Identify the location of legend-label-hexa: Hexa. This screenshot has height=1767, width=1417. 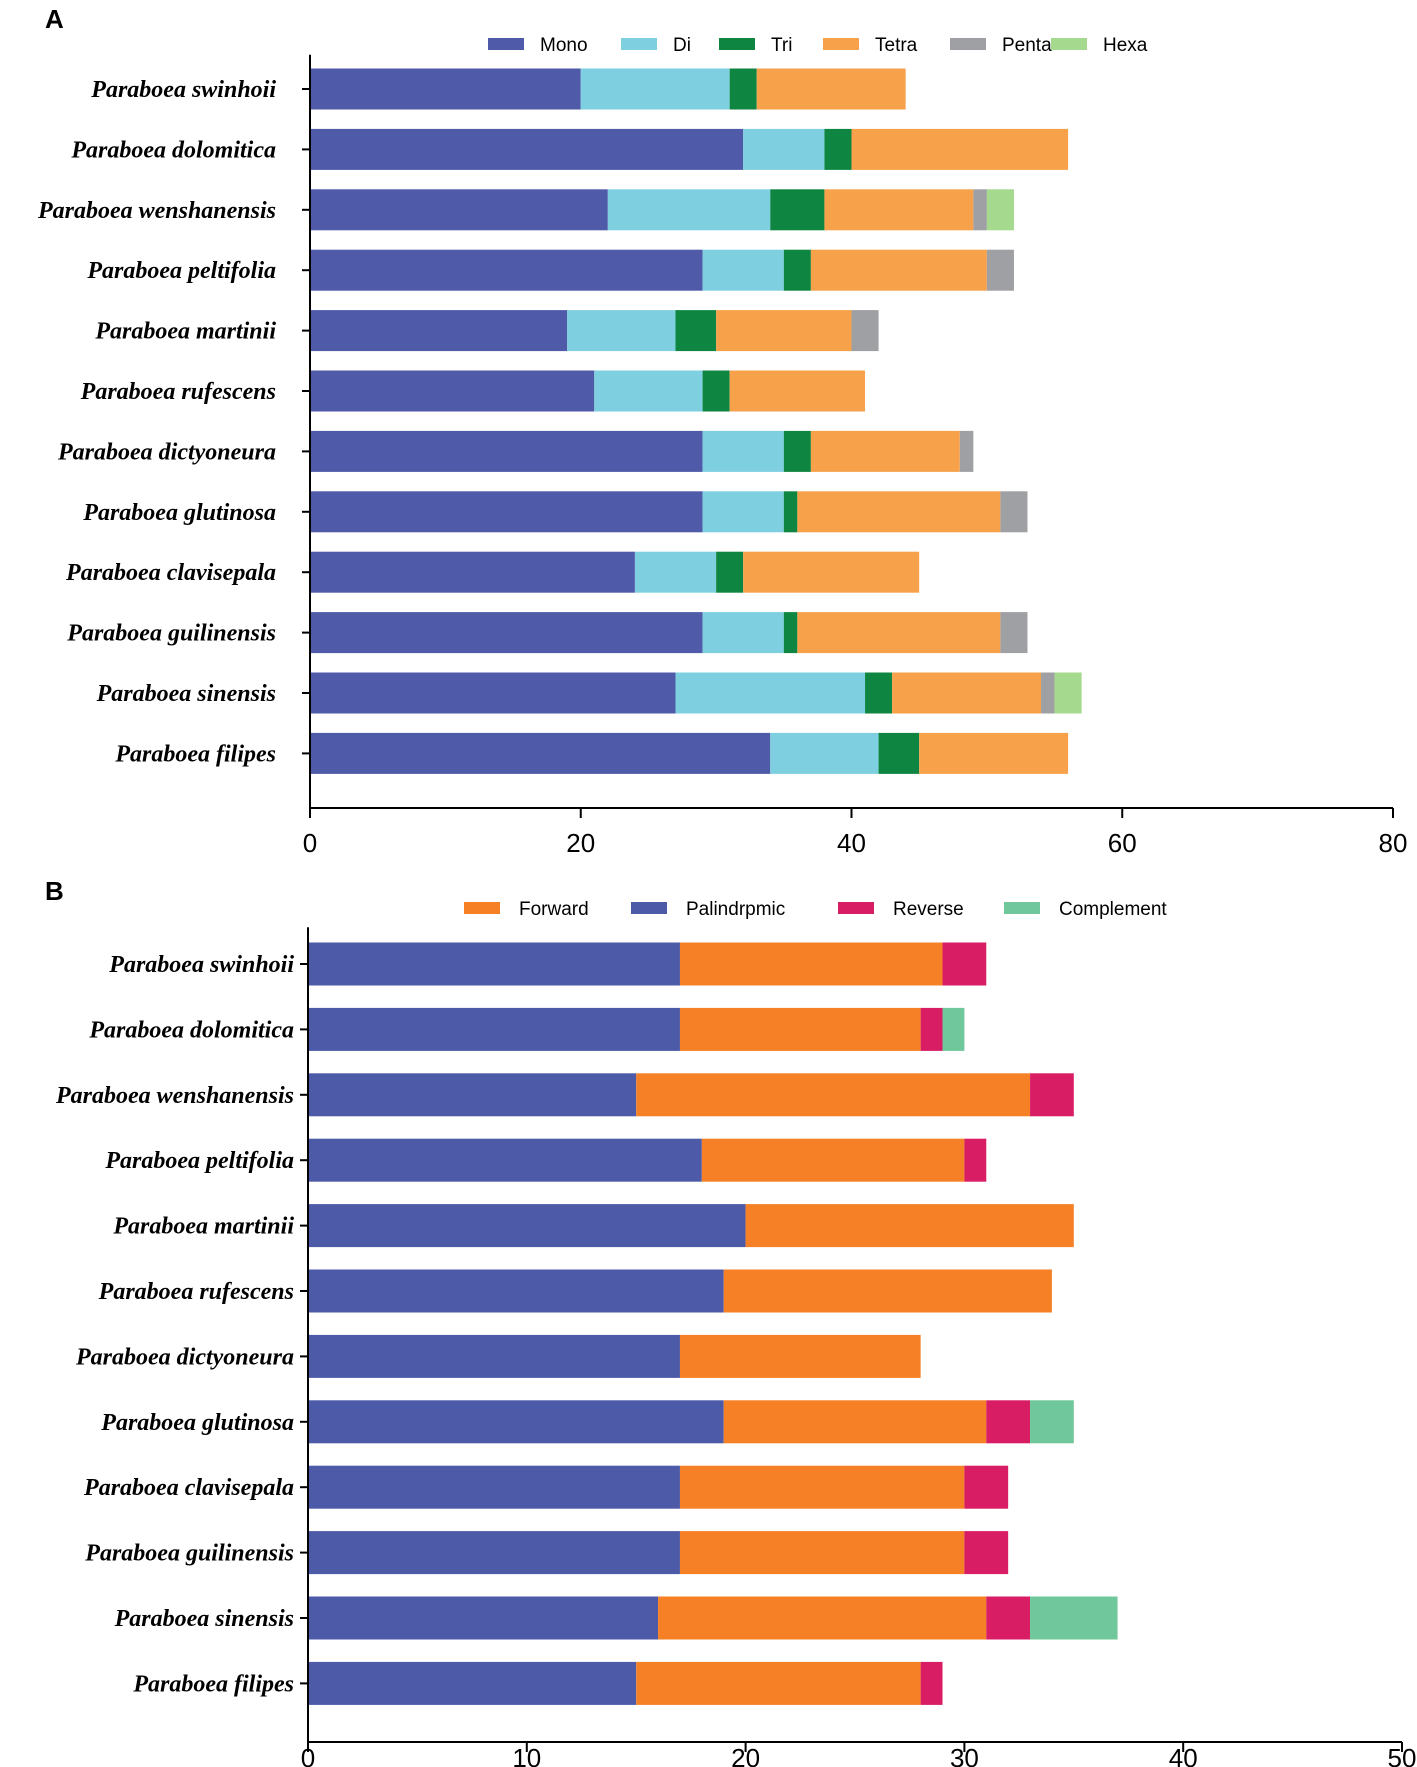
(1125, 45).